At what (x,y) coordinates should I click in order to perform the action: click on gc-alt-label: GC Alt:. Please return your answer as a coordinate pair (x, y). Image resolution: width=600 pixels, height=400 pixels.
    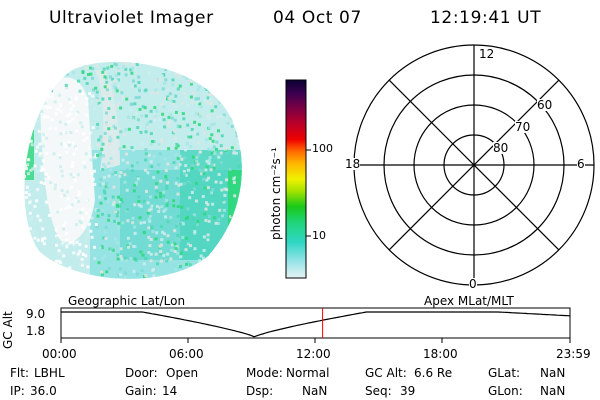
    Looking at the image, I should click on (386, 373).